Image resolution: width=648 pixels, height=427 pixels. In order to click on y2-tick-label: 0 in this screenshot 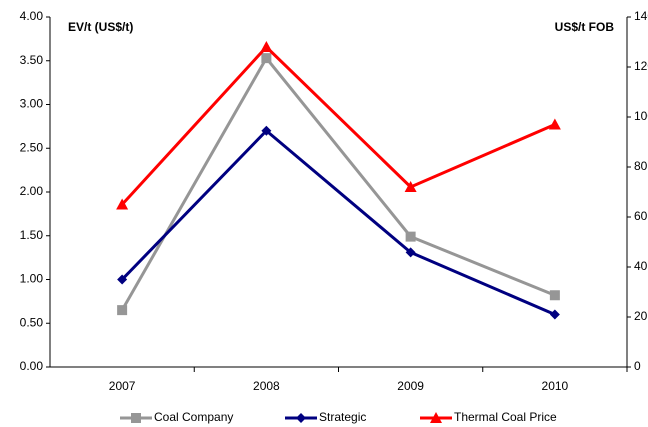, I will do `click(637, 366)`.